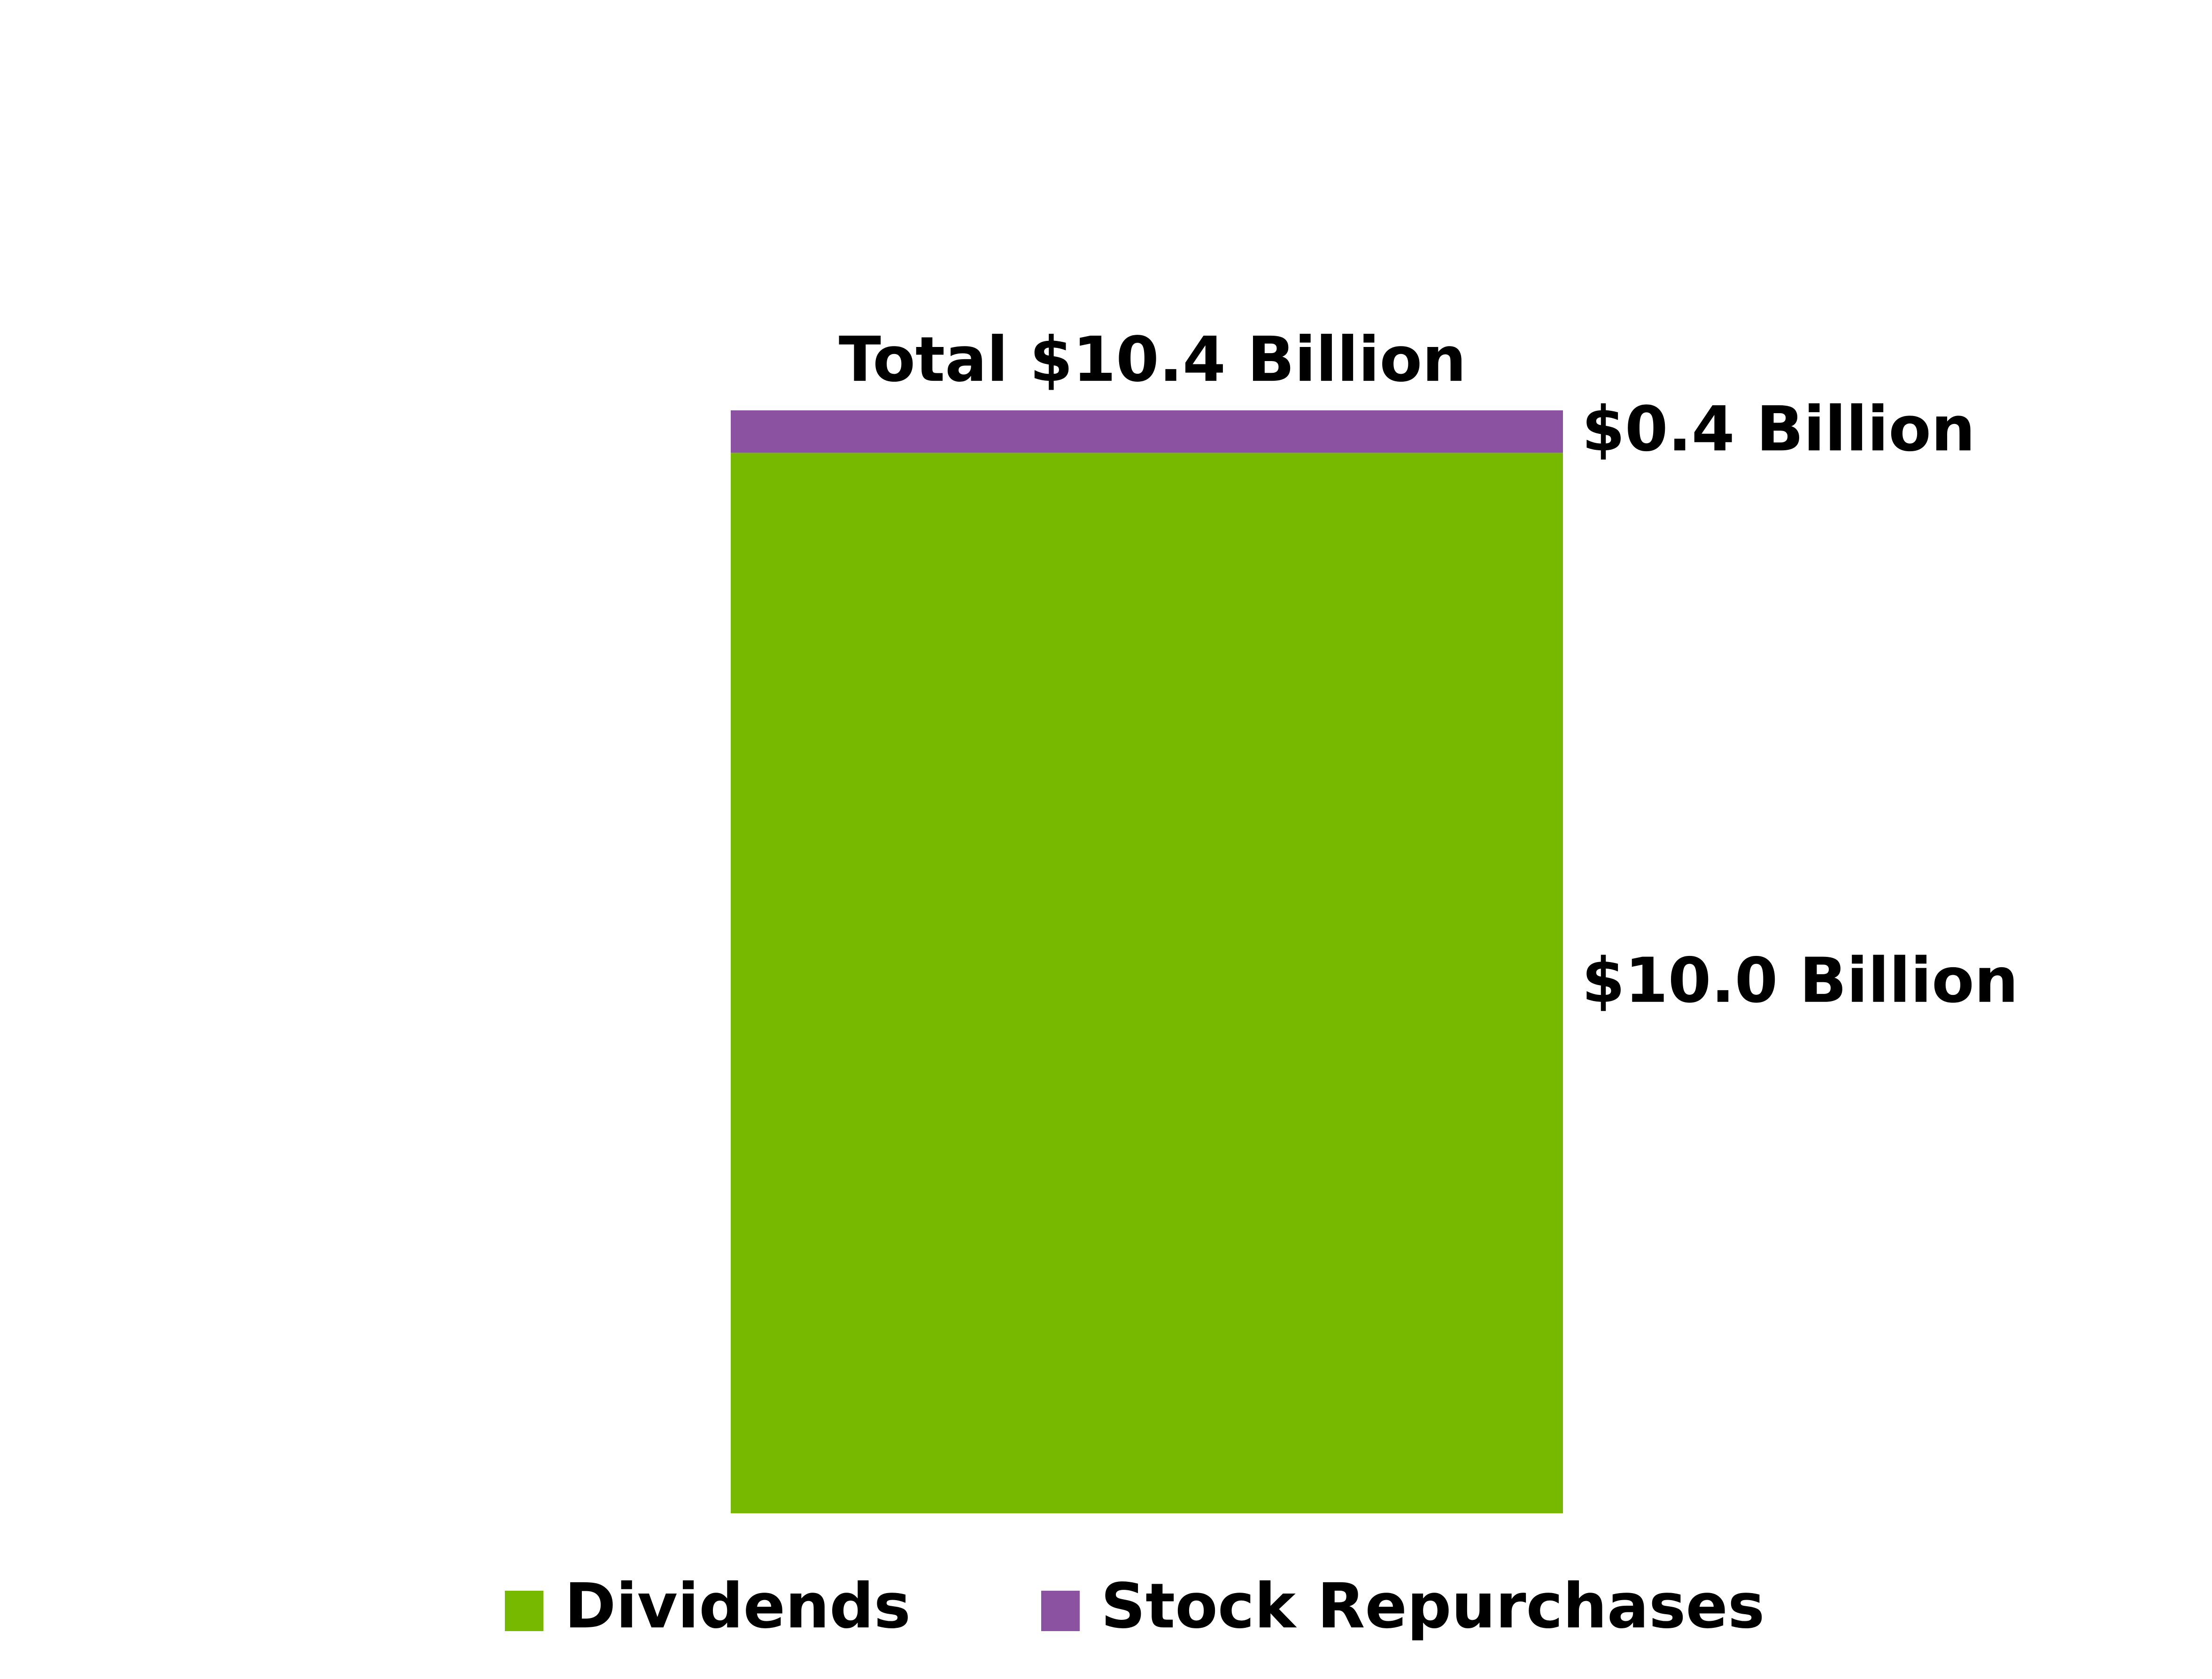 This screenshot has height=1679, width=2212. Describe the element at coordinates (1153, 359) in the screenshot. I see `total-annotation: Total $10.4 Billion` at that location.